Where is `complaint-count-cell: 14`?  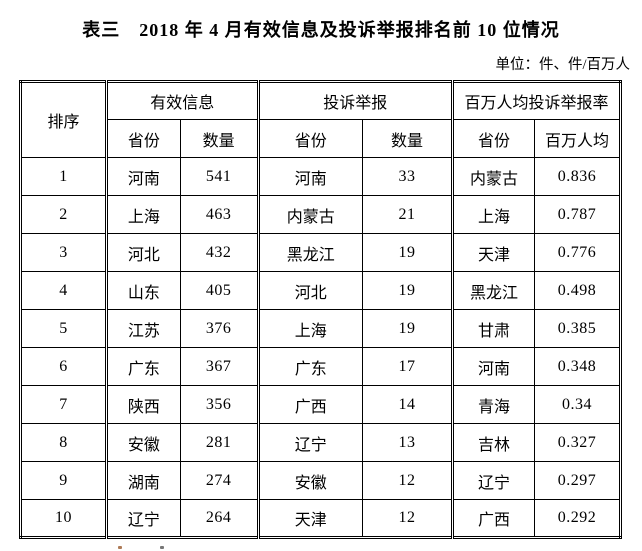
complaint-count-cell: 14 is located at coordinates (407, 404).